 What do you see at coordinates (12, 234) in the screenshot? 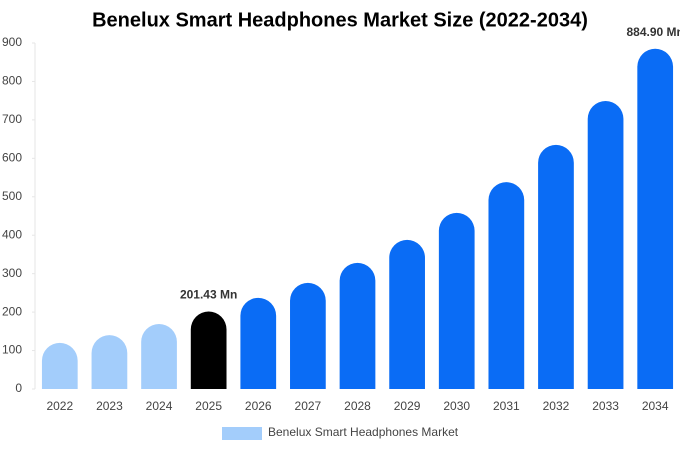
I see `y-tick-label: 400` at bounding box center [12, 234].